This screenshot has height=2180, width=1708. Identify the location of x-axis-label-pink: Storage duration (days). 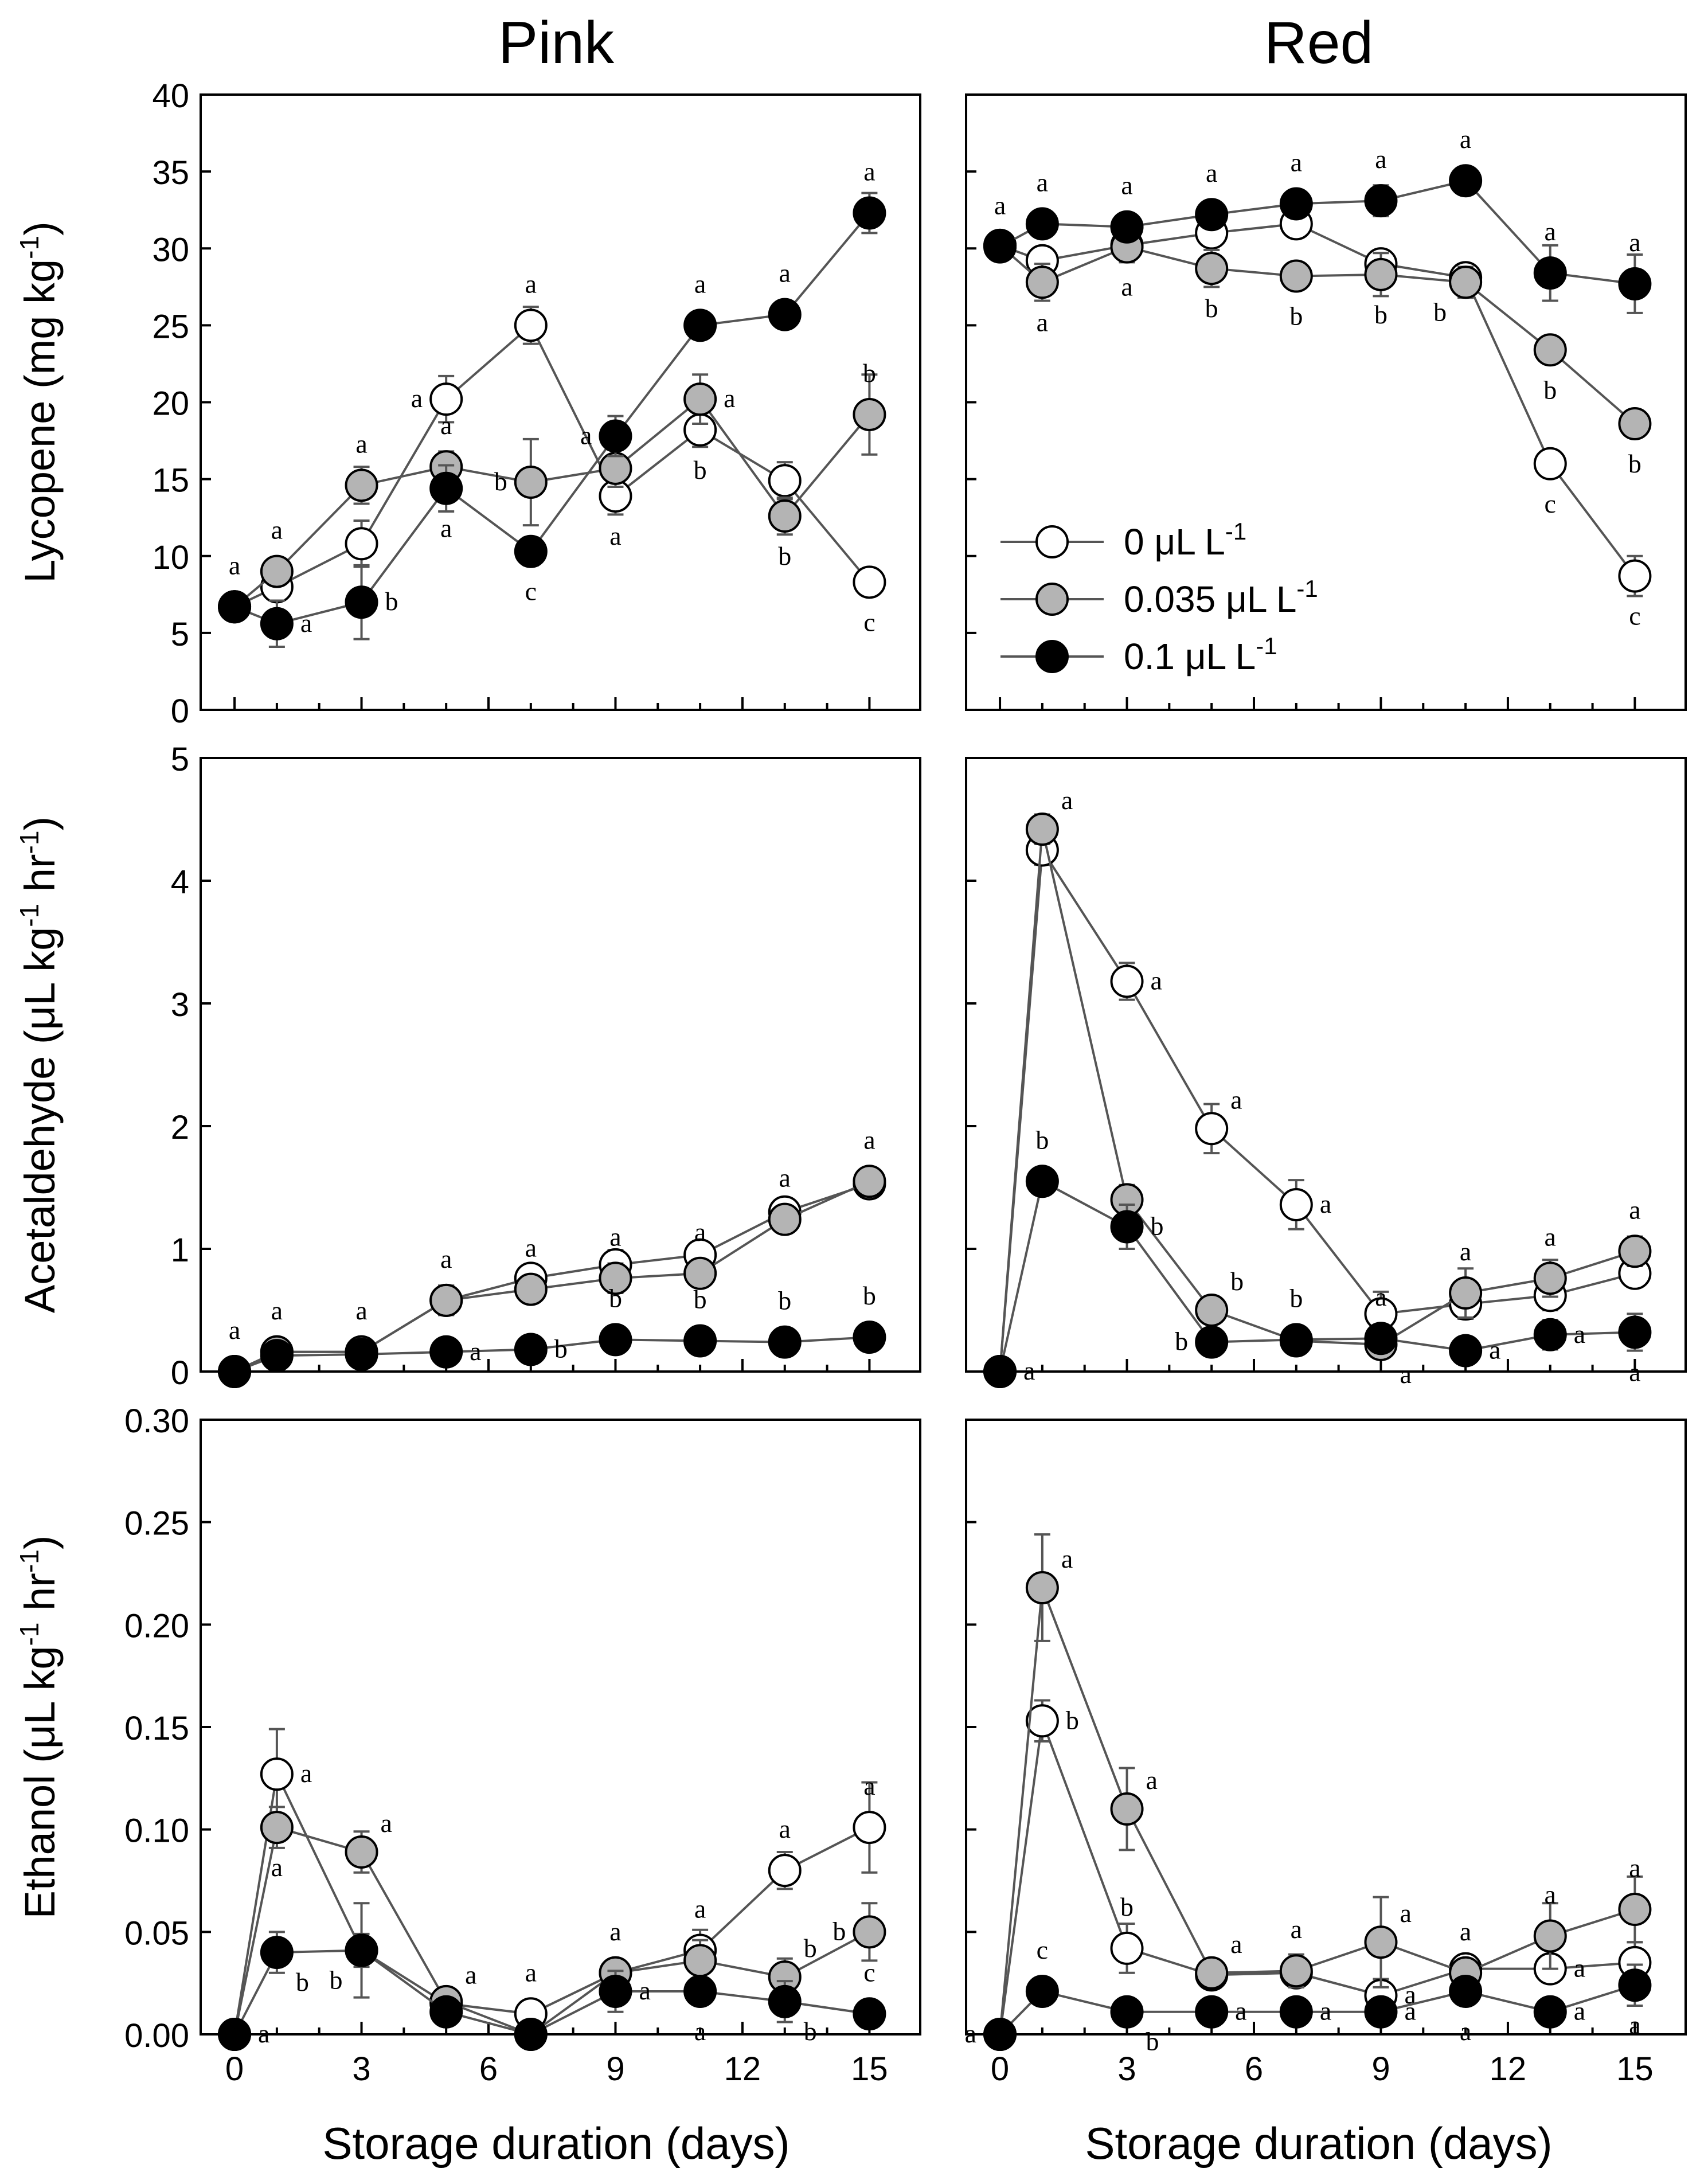
(555, 2143).